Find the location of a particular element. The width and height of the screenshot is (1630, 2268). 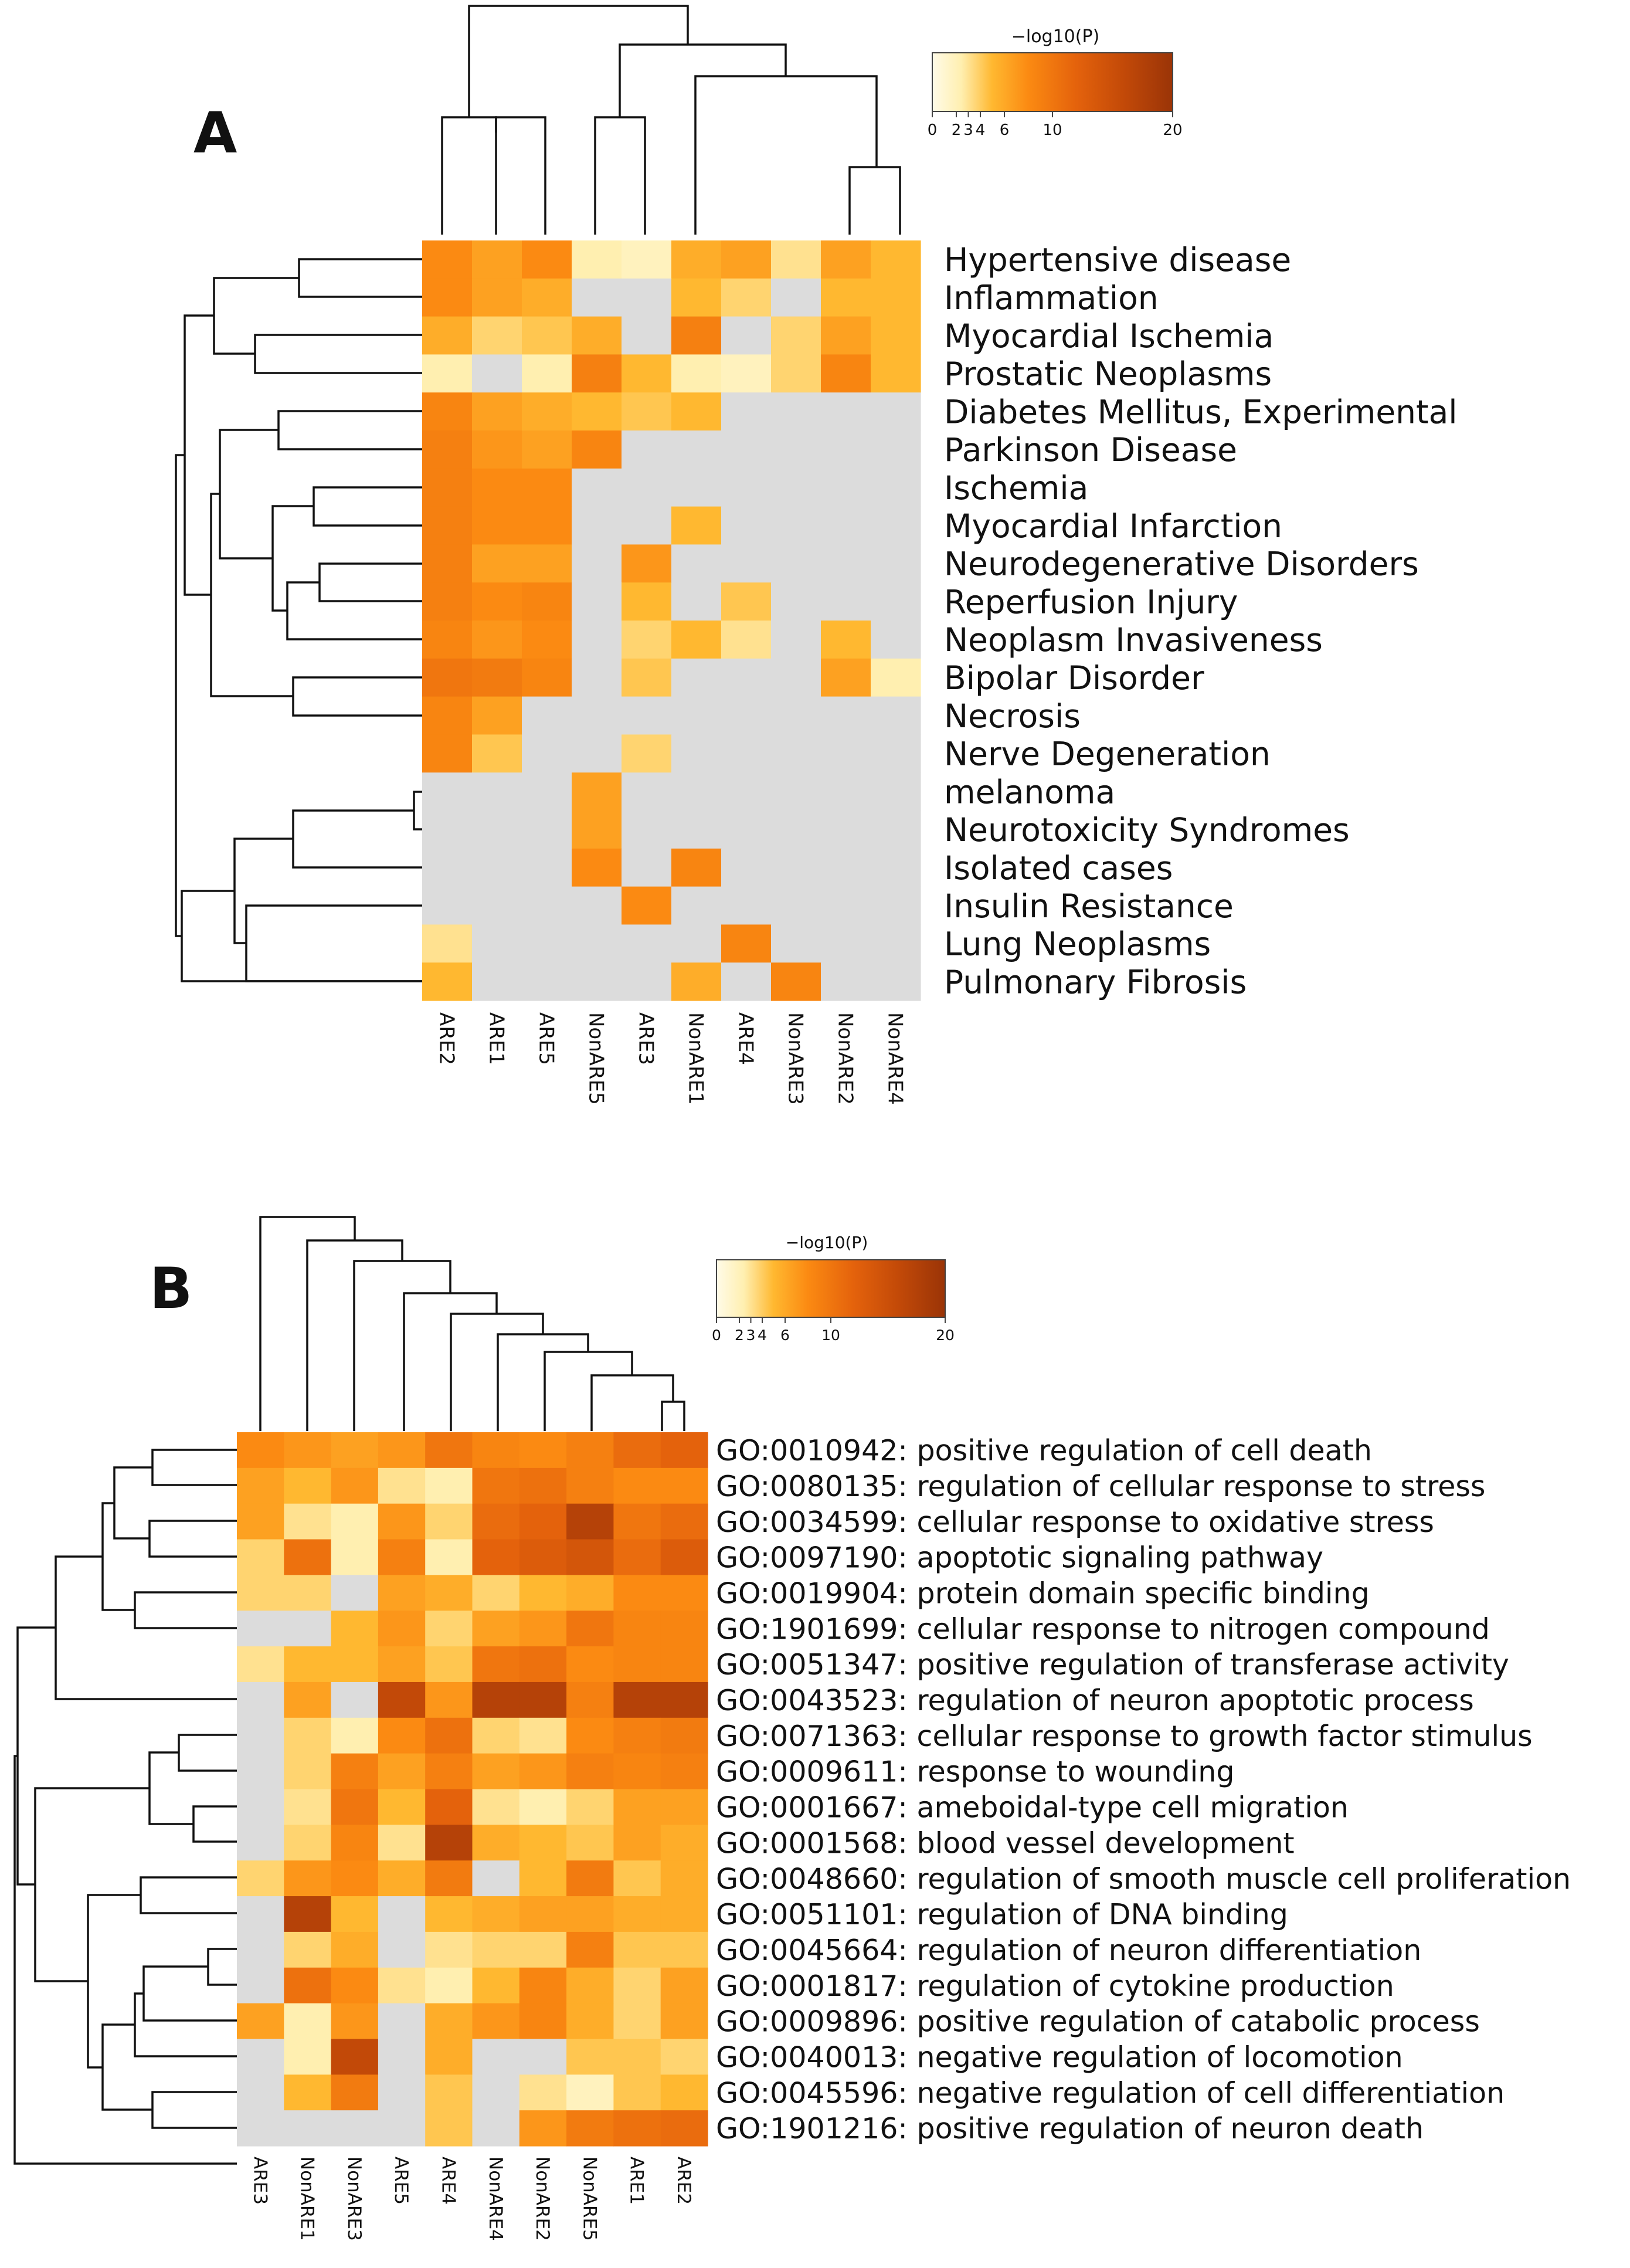

panel-a-colorbar-gradient is located at coordinates (1052, 82).